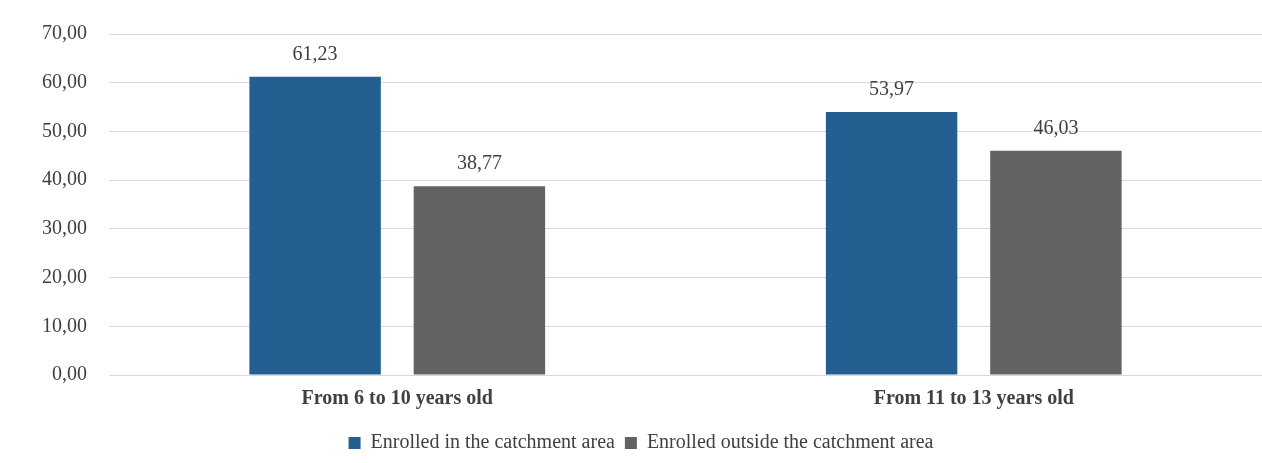  What do you see at coordinates (892, 88) in the screenshot?
I see `data-label: 53,97` at bounding box center [892, 88].